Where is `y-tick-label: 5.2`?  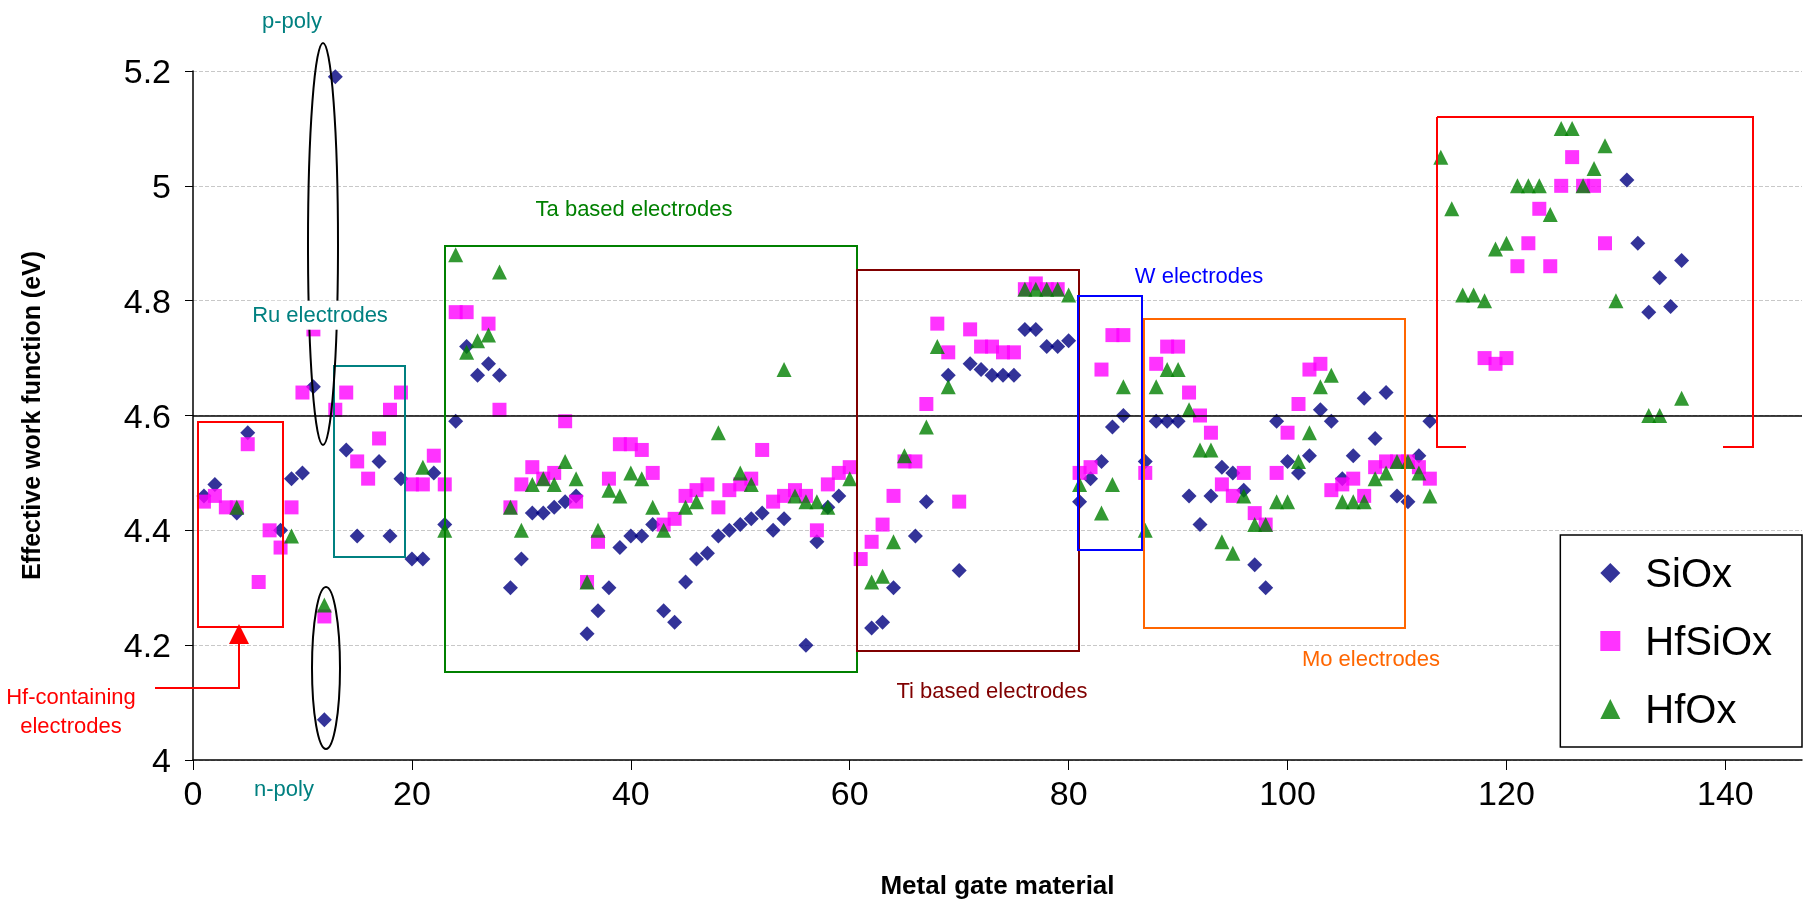
y-tick-label: 5.2 is located at coordinates (147, 71).